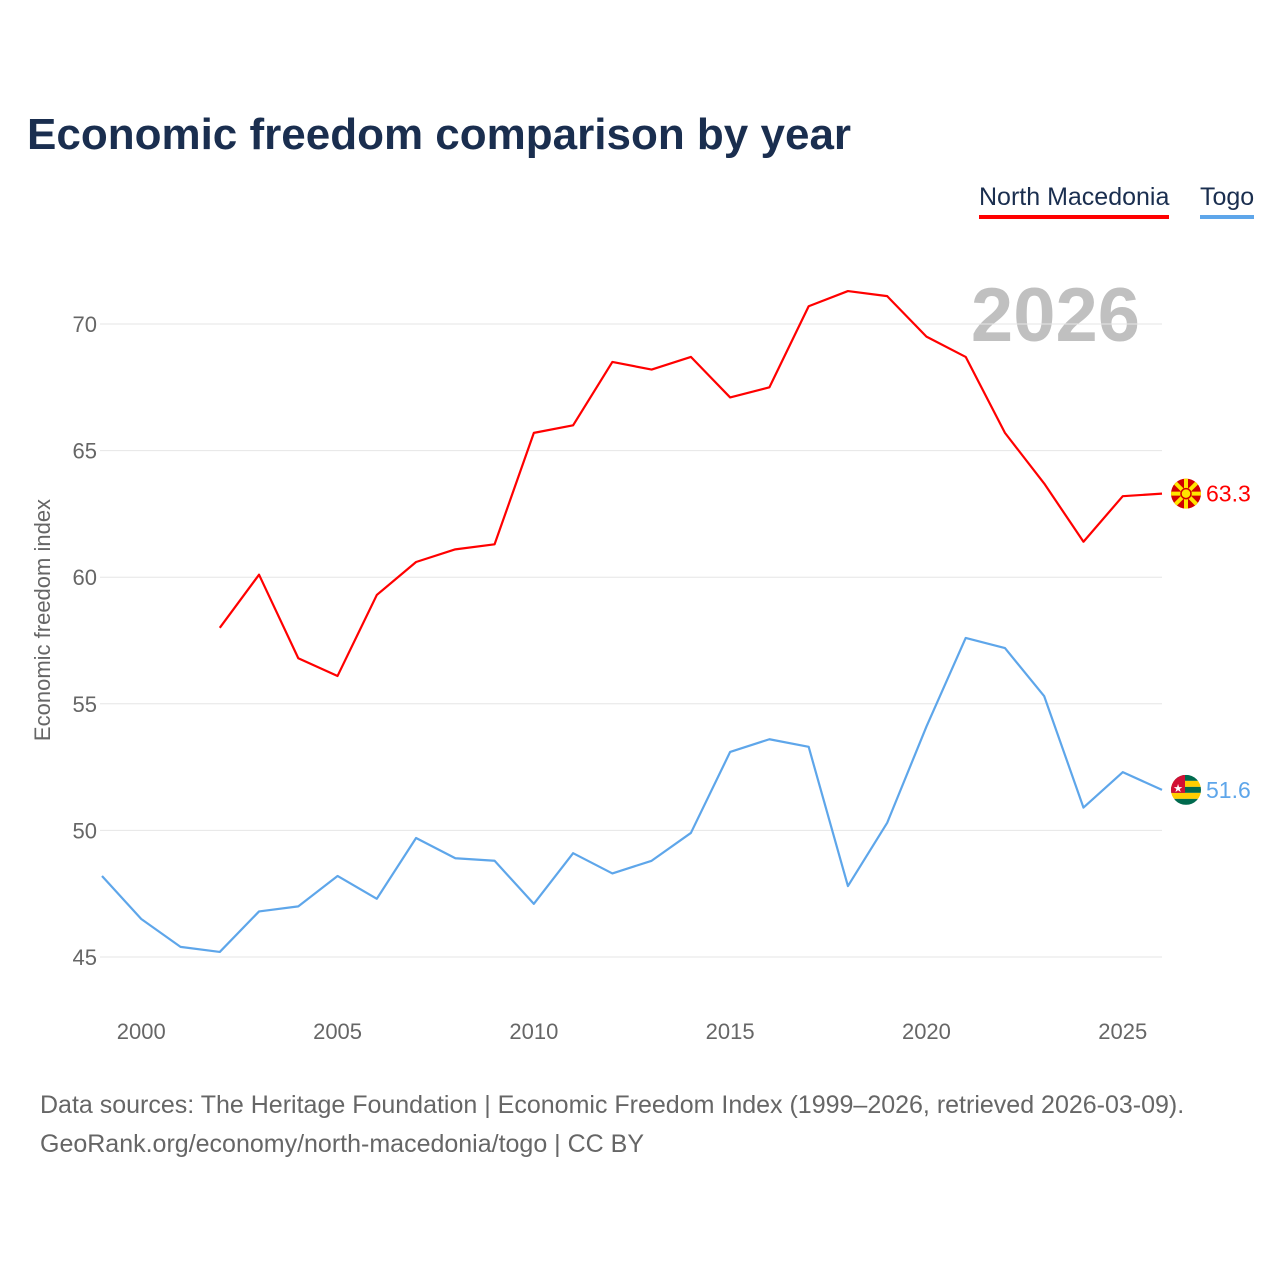 Image resolution: width=1280 pixels, height=1280 pixels. Describe the element at coordinates (85, 451) in the screenshot. I see `y-tick-label: 65` at that location.